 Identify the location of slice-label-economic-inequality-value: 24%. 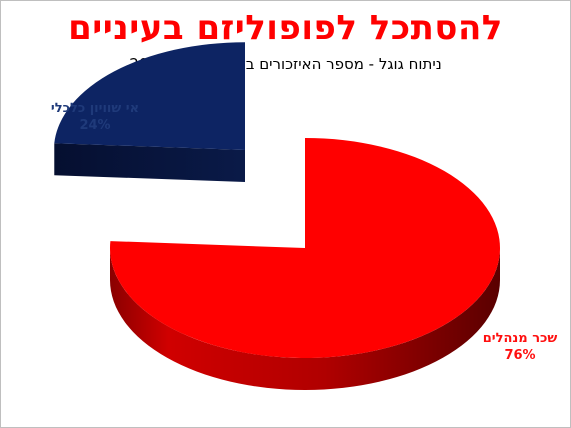
(95, 125).